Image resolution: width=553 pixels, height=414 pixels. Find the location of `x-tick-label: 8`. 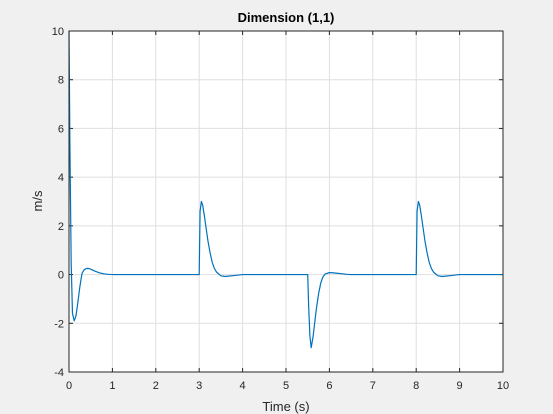

x-tick-label: 8 is located at coordinates (416, 386).